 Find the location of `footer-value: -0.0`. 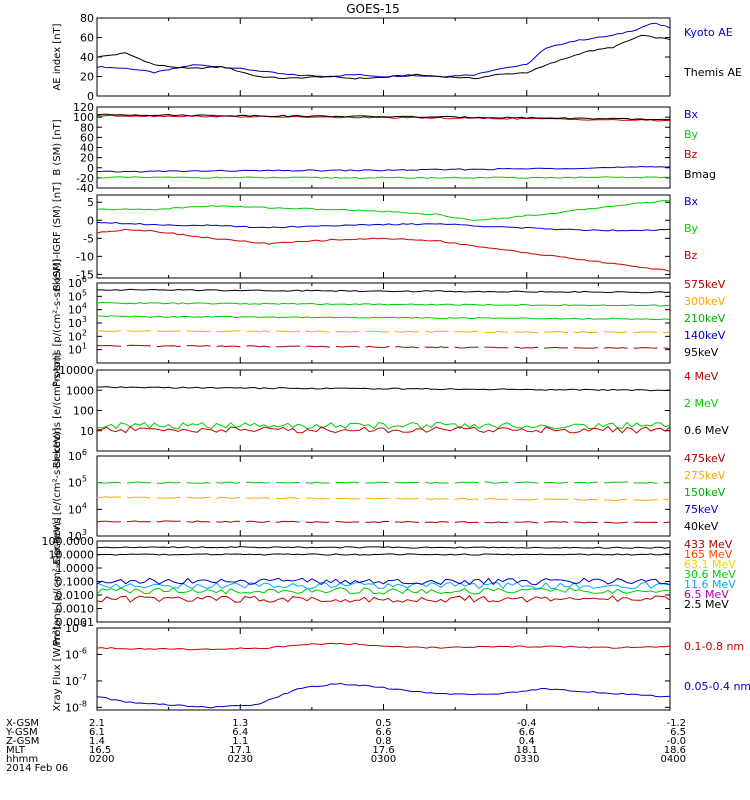

footer-value: -0.0 is located at coordinates (676, 741).